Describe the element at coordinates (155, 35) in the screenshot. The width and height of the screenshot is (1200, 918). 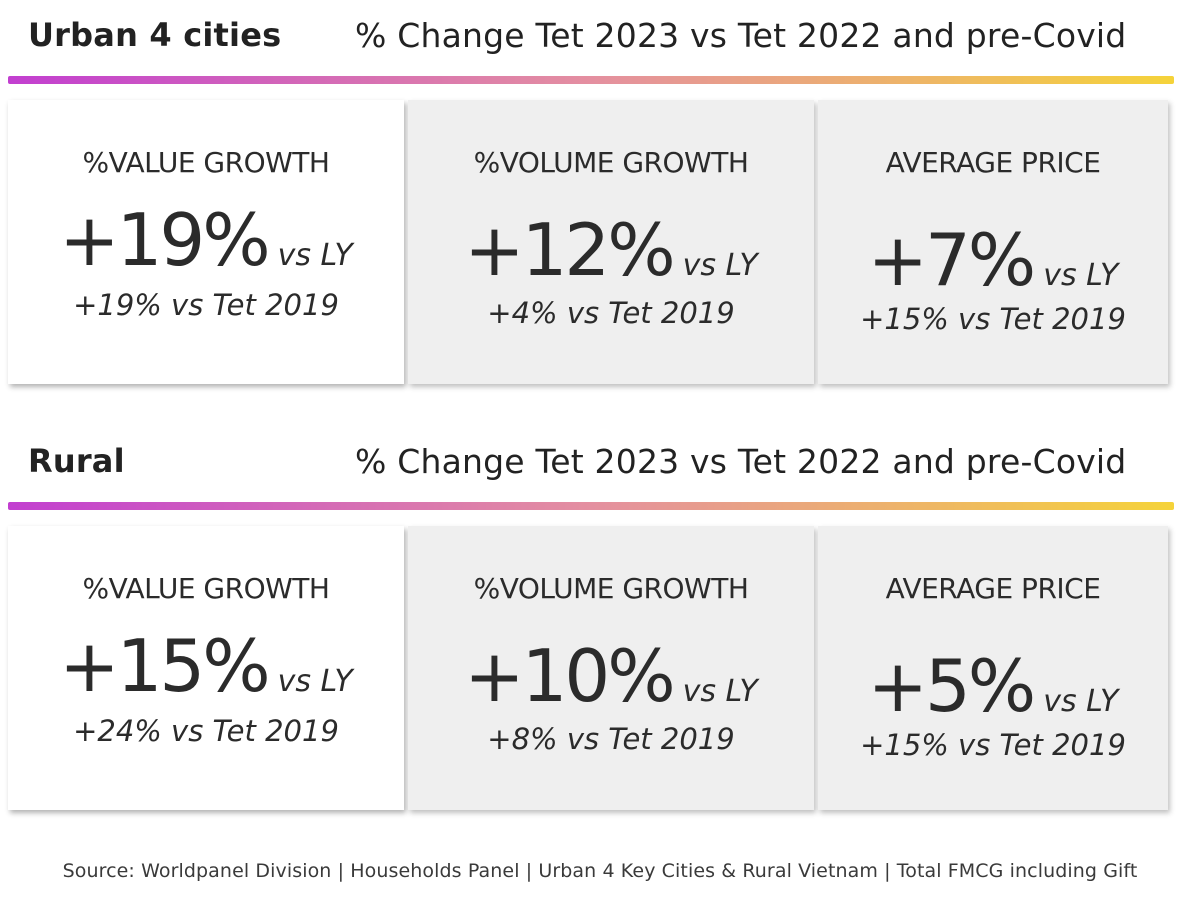
I see `region-title: Urban 4 cities` at that location.